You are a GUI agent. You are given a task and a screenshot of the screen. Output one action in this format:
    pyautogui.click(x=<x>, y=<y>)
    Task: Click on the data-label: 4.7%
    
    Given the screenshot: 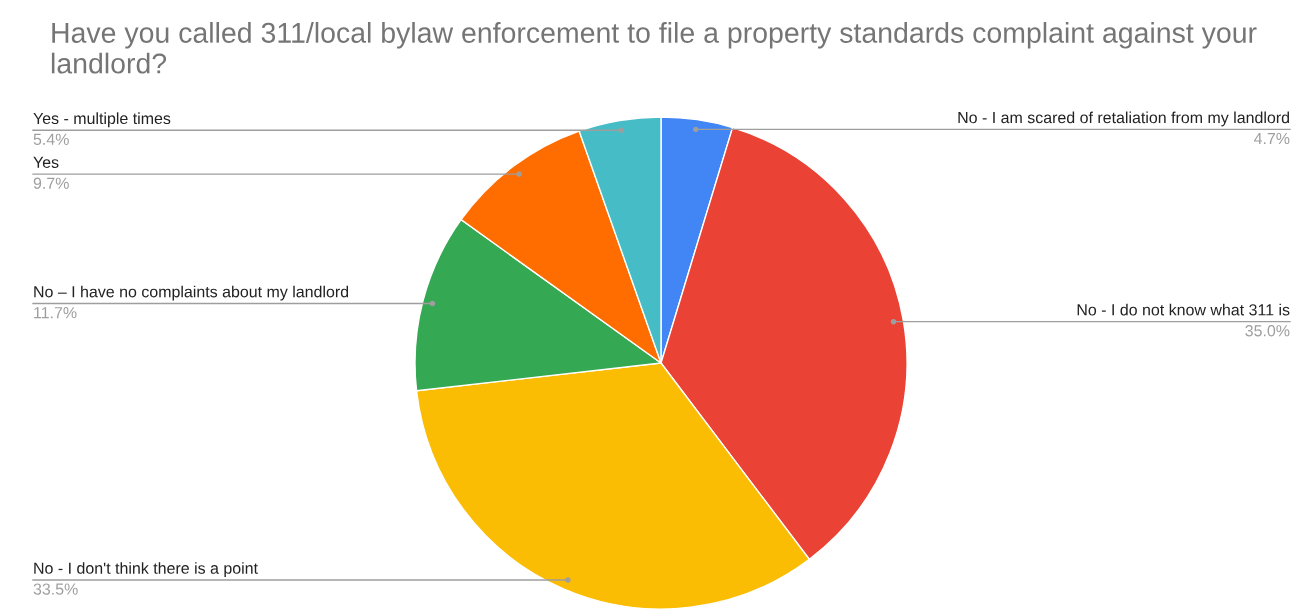 What is the action you would take?
    pyautogui.click(x=1271, y=138)
    